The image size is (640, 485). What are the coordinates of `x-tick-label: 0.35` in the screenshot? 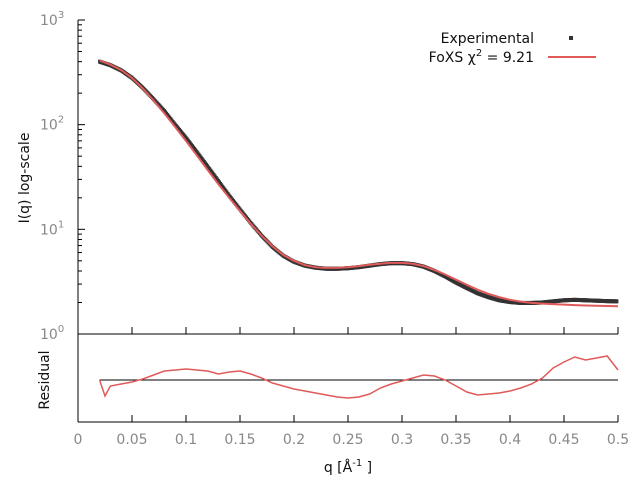 It's located at (455, 440).